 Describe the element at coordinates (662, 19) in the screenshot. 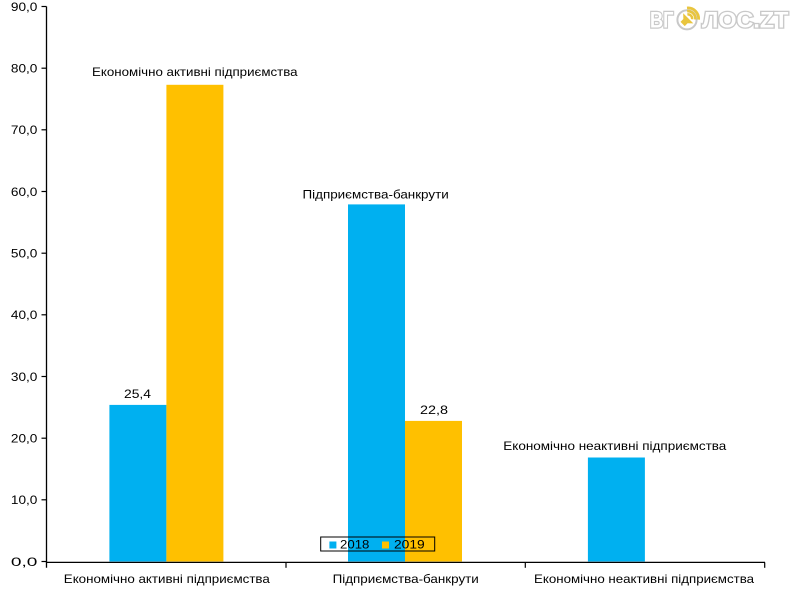

I see `svg-text: ВГ` at that location.